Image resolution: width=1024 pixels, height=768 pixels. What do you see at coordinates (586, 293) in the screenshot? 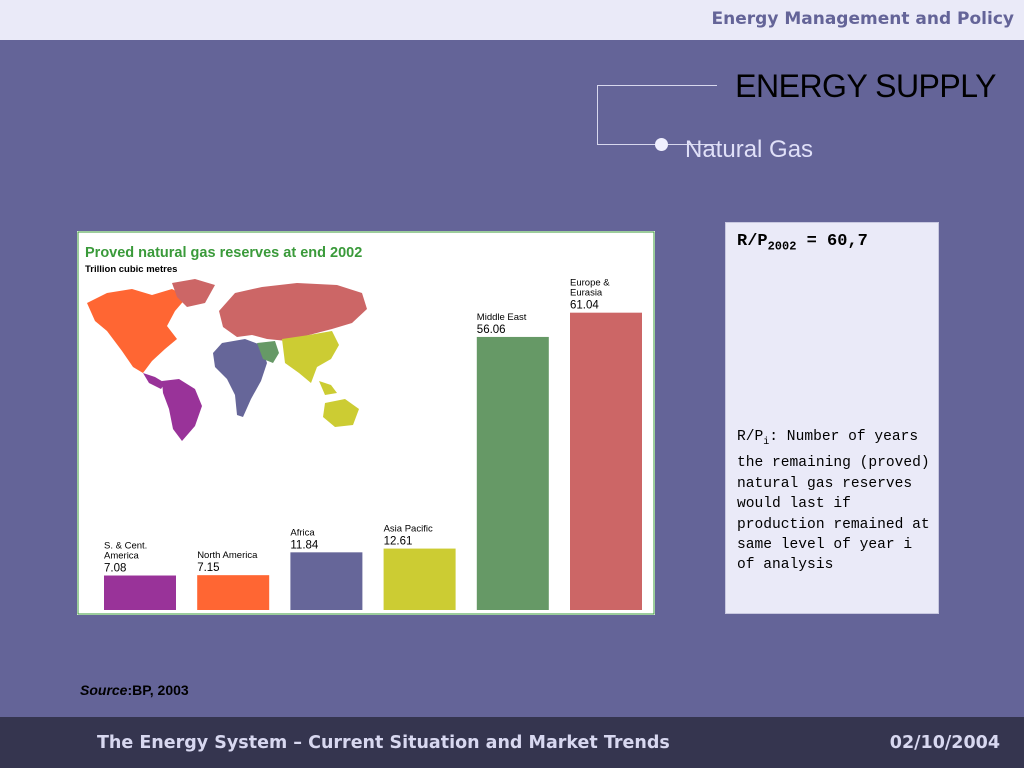
I see `bar-category-label-5-1: Eurasia` at bounding box center [586, 293].